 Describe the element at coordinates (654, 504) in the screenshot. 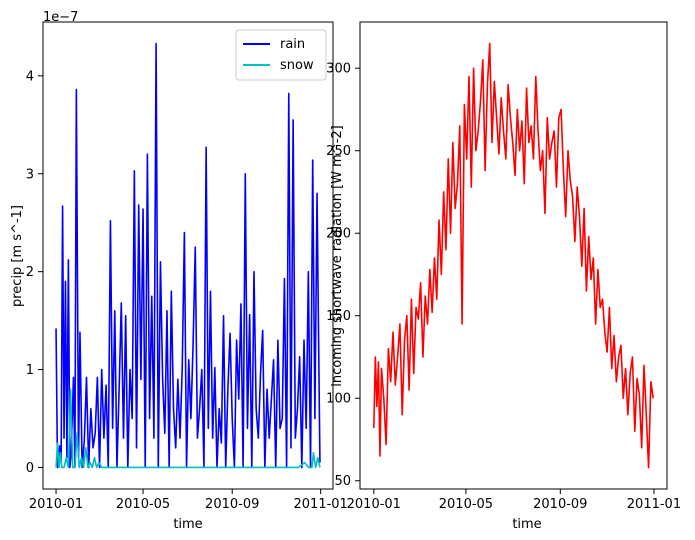

I see `radiation-x-tick-label: 2011-01` at that location.